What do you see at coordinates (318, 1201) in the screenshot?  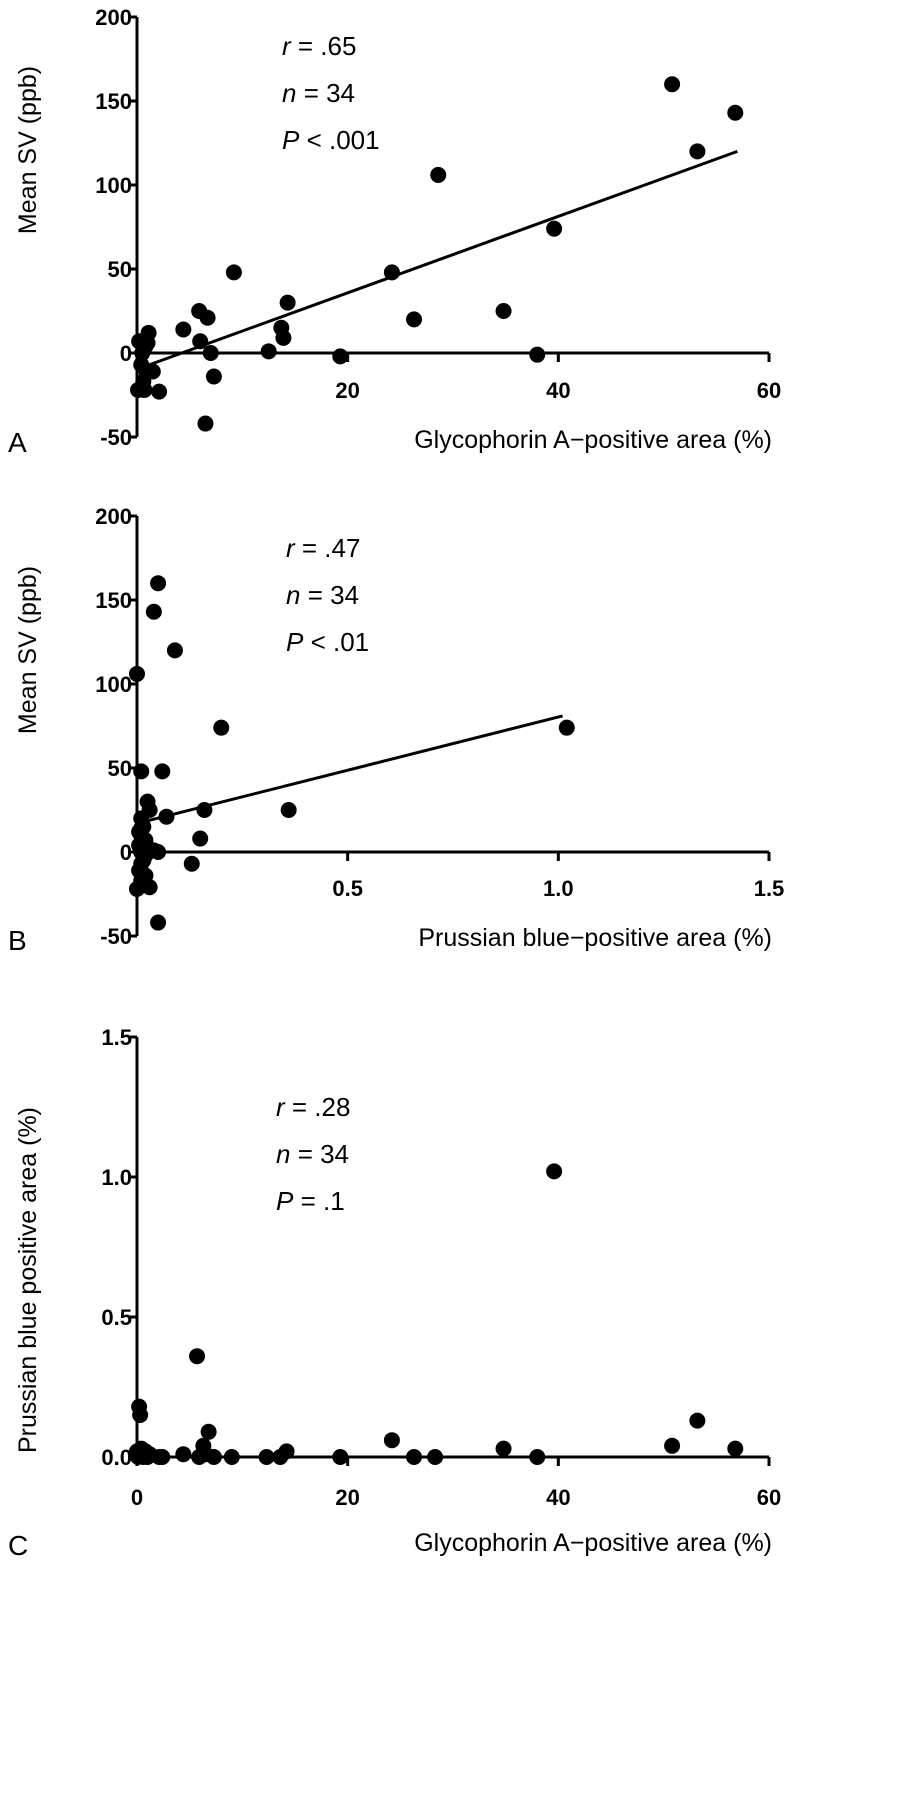 I see `stat-value: = .1` at bounding box center [318, 1201].